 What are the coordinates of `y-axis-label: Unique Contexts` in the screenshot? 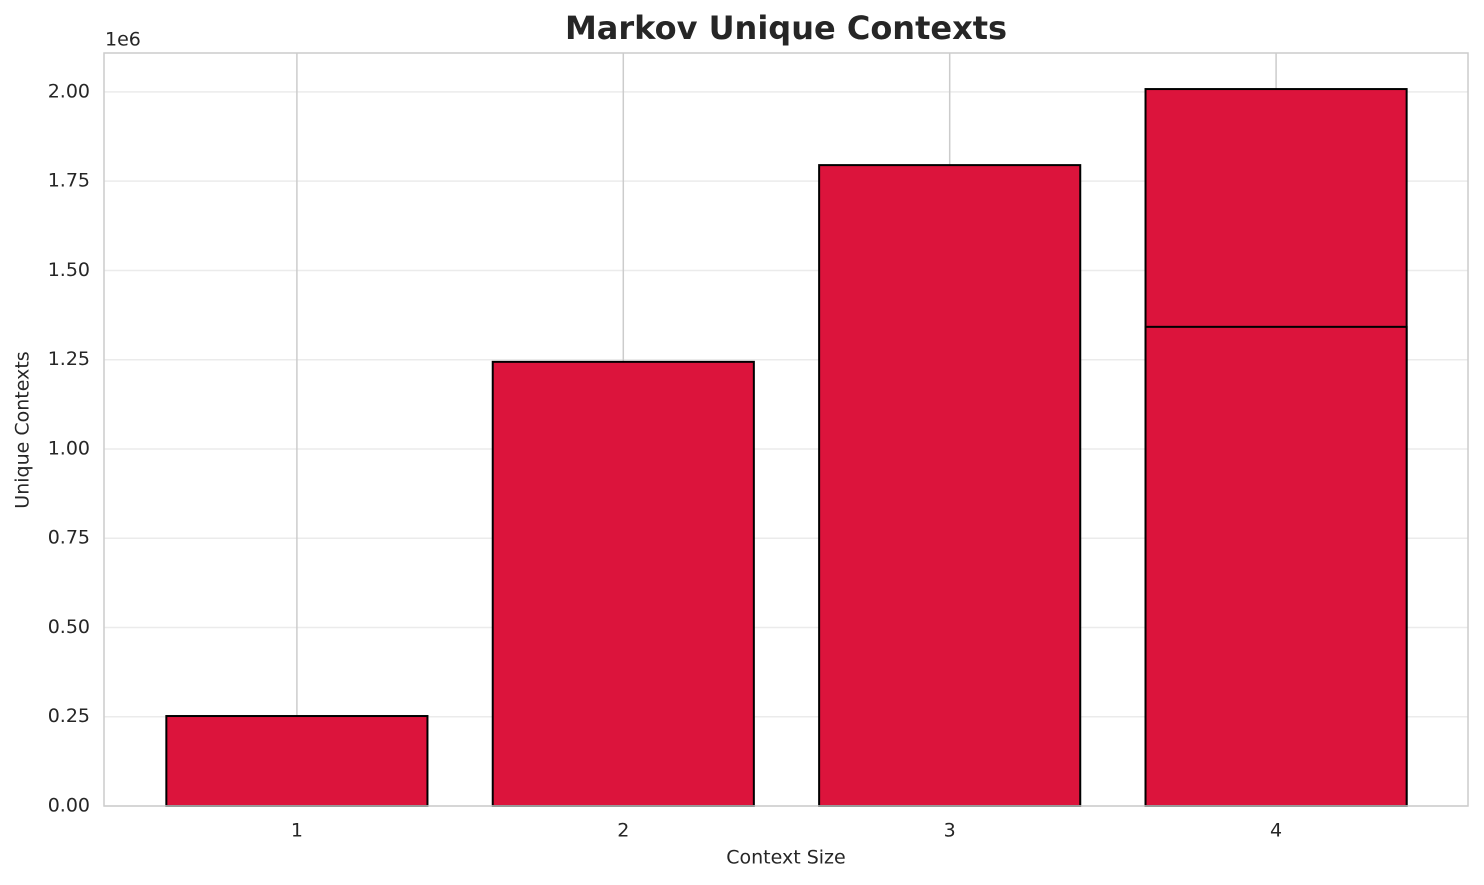 It's located at (23, 429).